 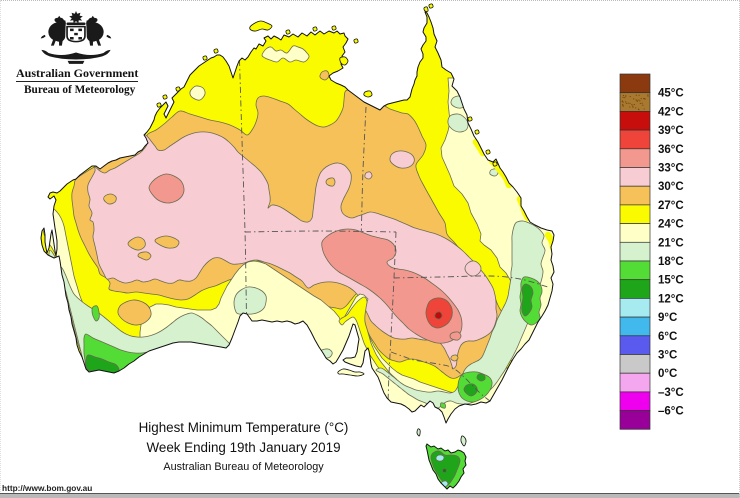 I want to click on svg-text: 45°C, so click(x=671, y=94).